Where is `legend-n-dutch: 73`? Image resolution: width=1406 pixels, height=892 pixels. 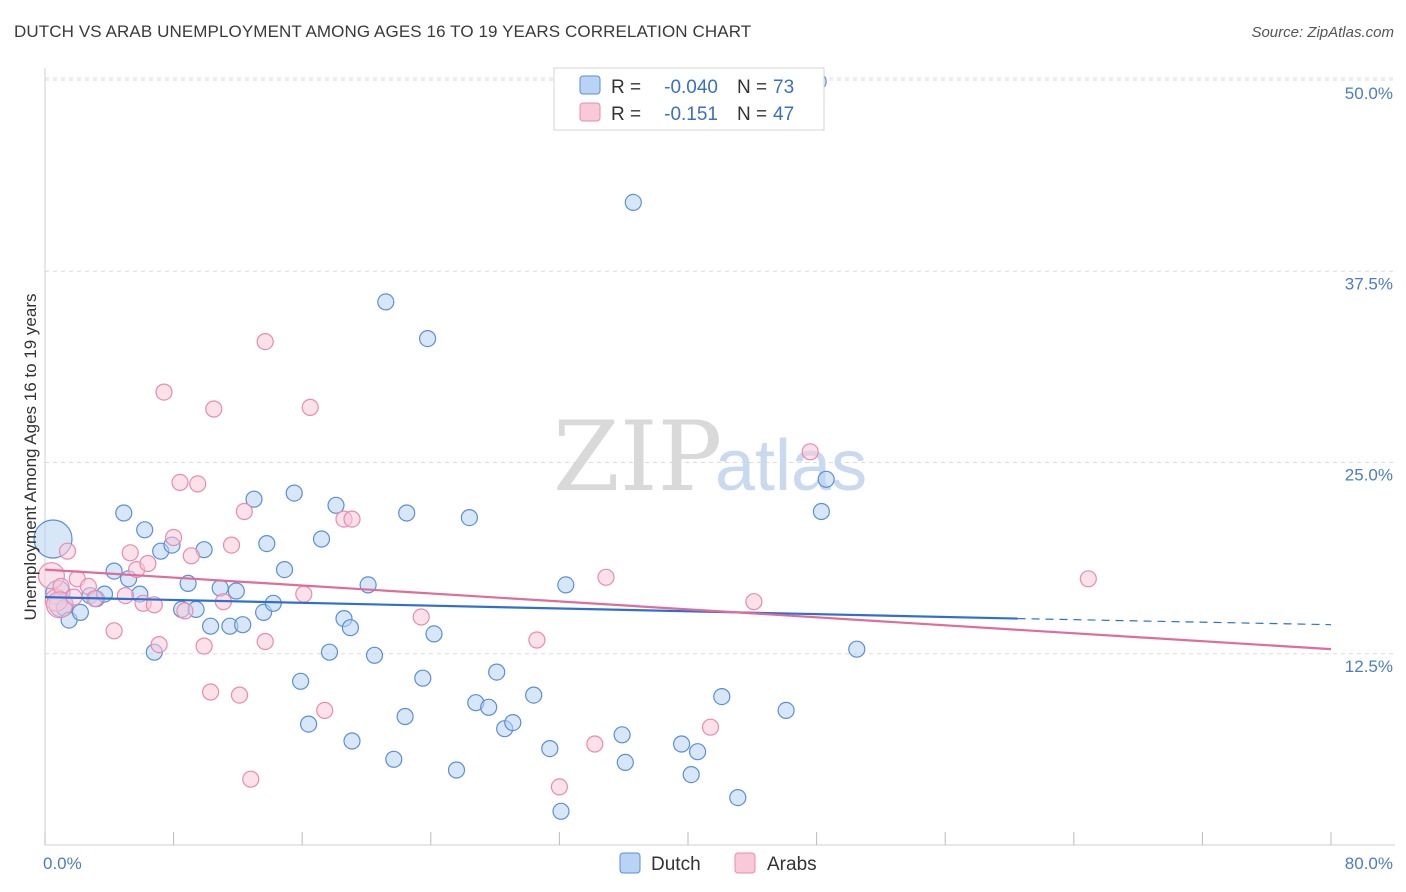 legend-n-dutch: 73 is located at coordinates (783, 87).